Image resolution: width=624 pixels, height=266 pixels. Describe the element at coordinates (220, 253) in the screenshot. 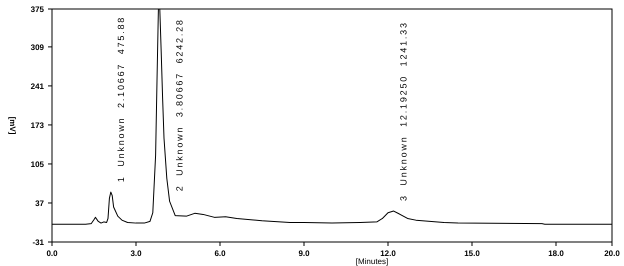

I see `x-tick-label: 6.0` at that location.